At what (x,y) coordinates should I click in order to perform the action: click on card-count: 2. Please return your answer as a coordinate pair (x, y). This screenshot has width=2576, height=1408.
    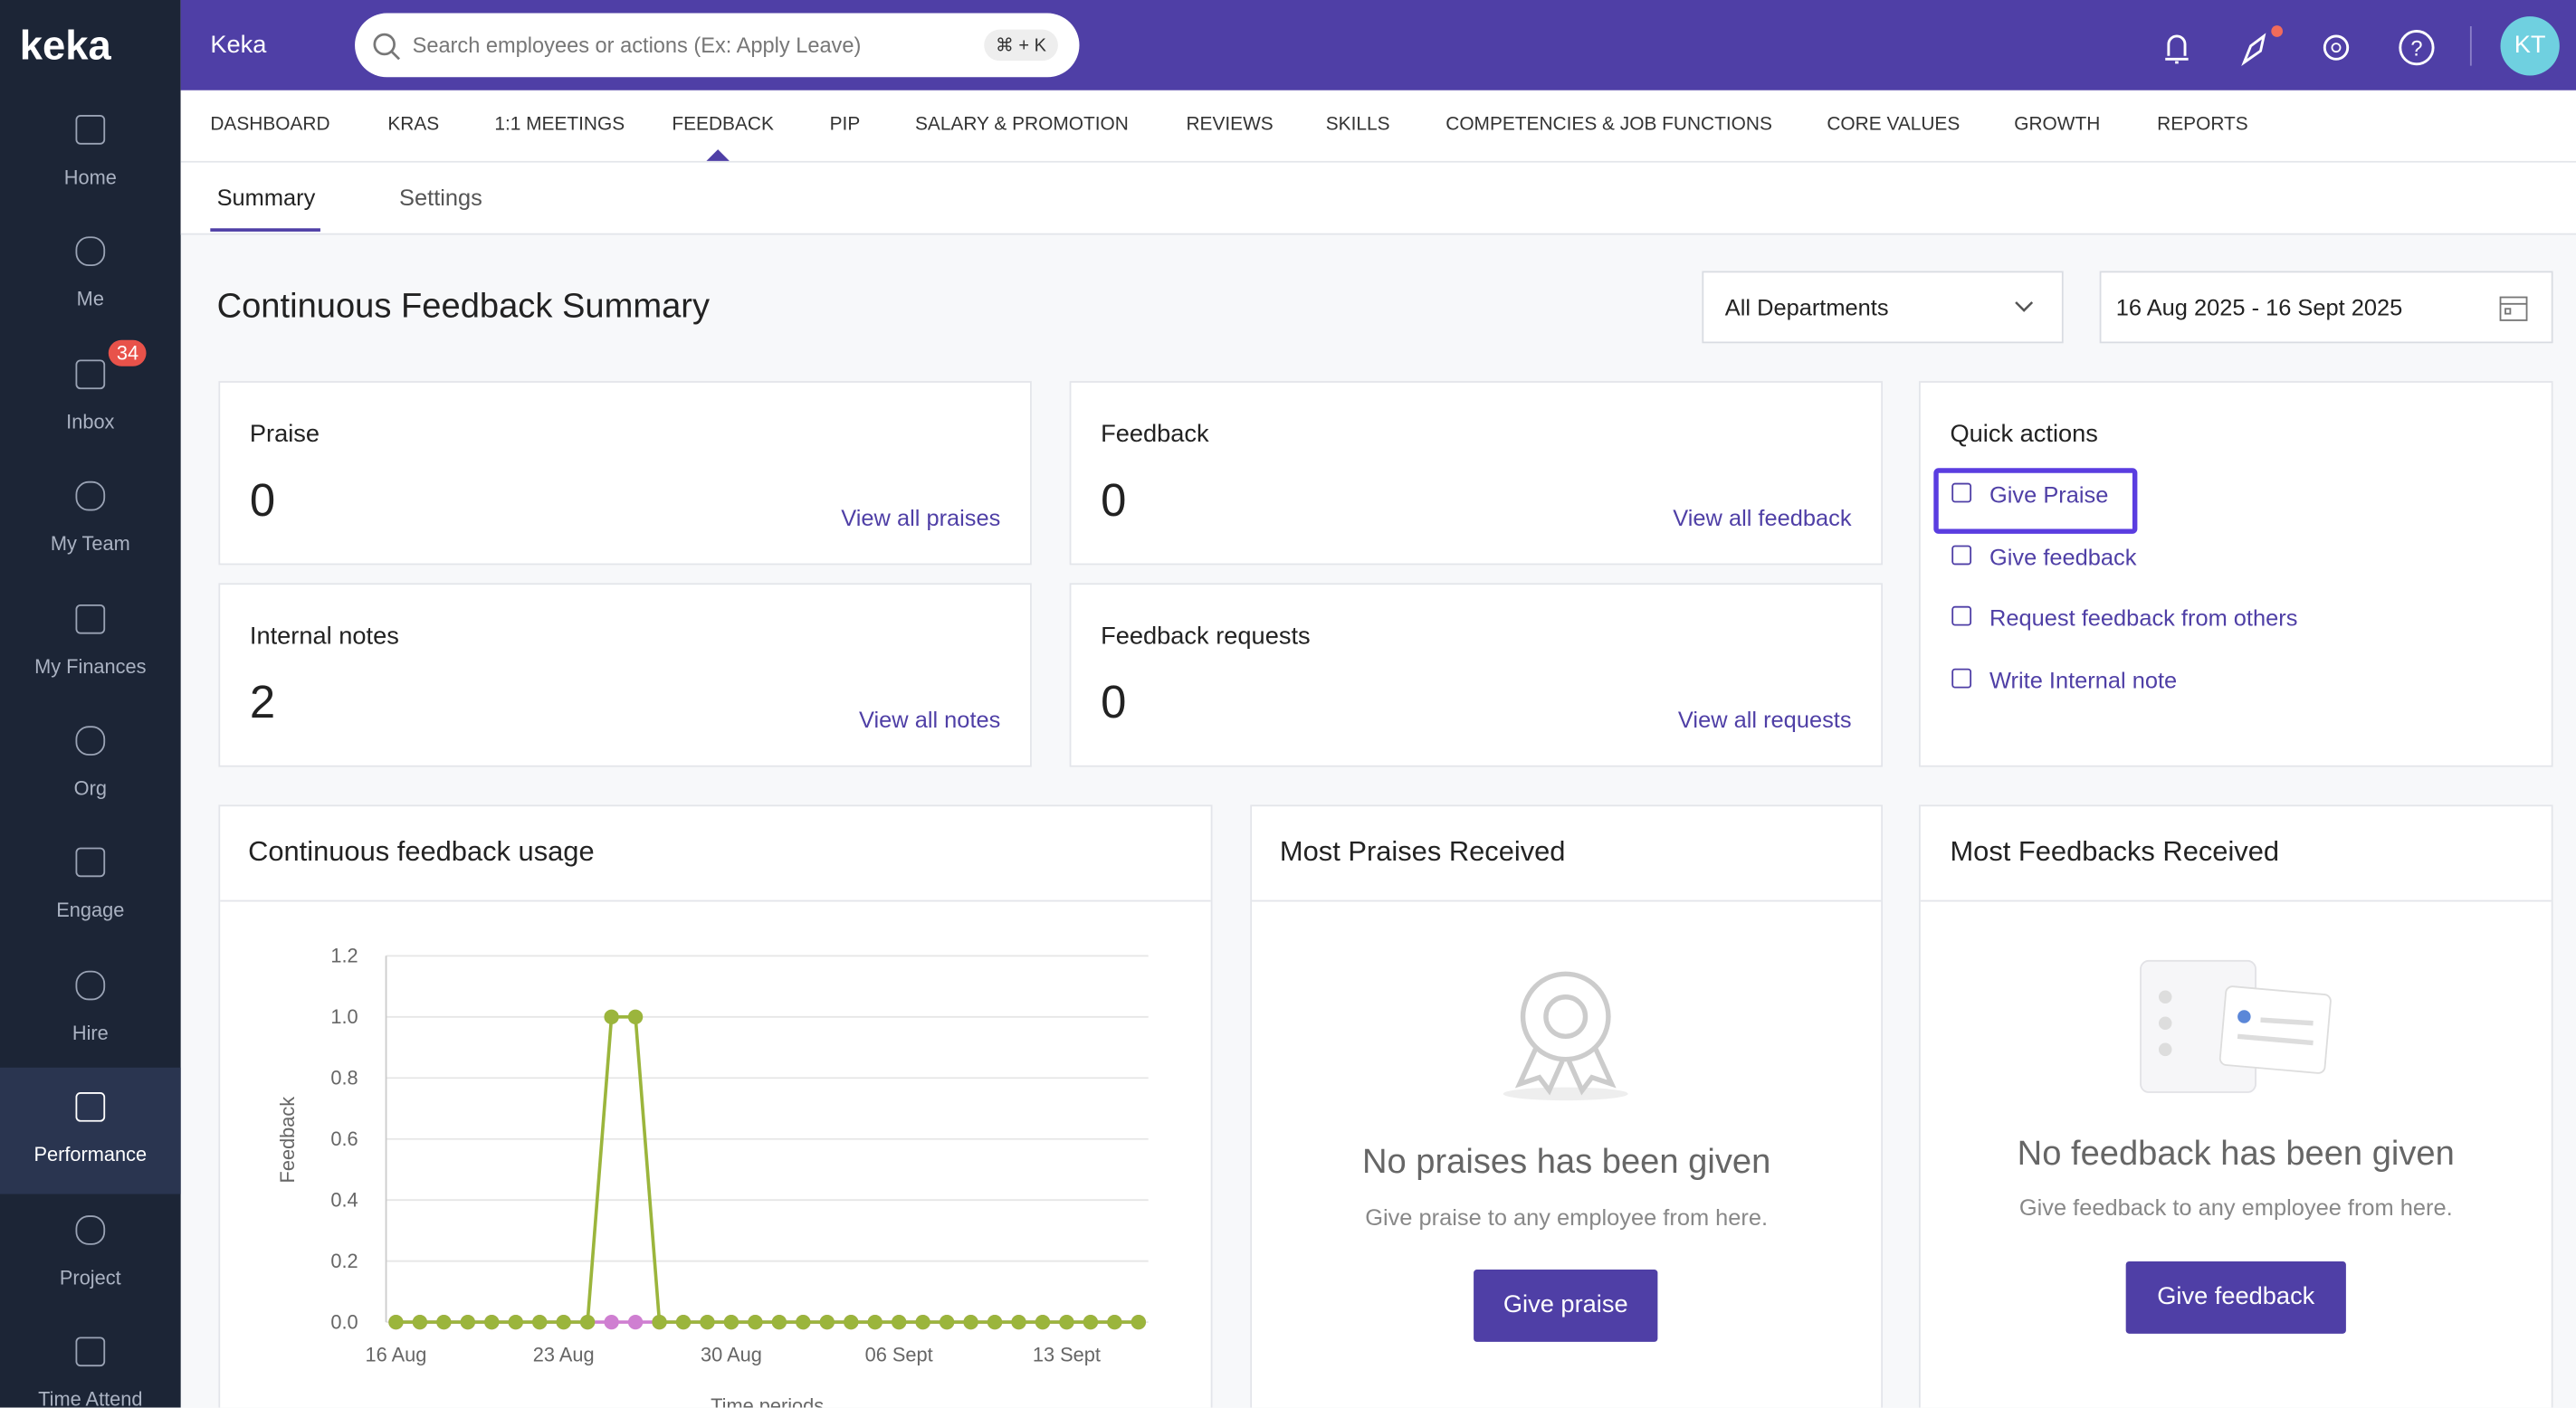
    Looking at the image, I should click on (262, 702).